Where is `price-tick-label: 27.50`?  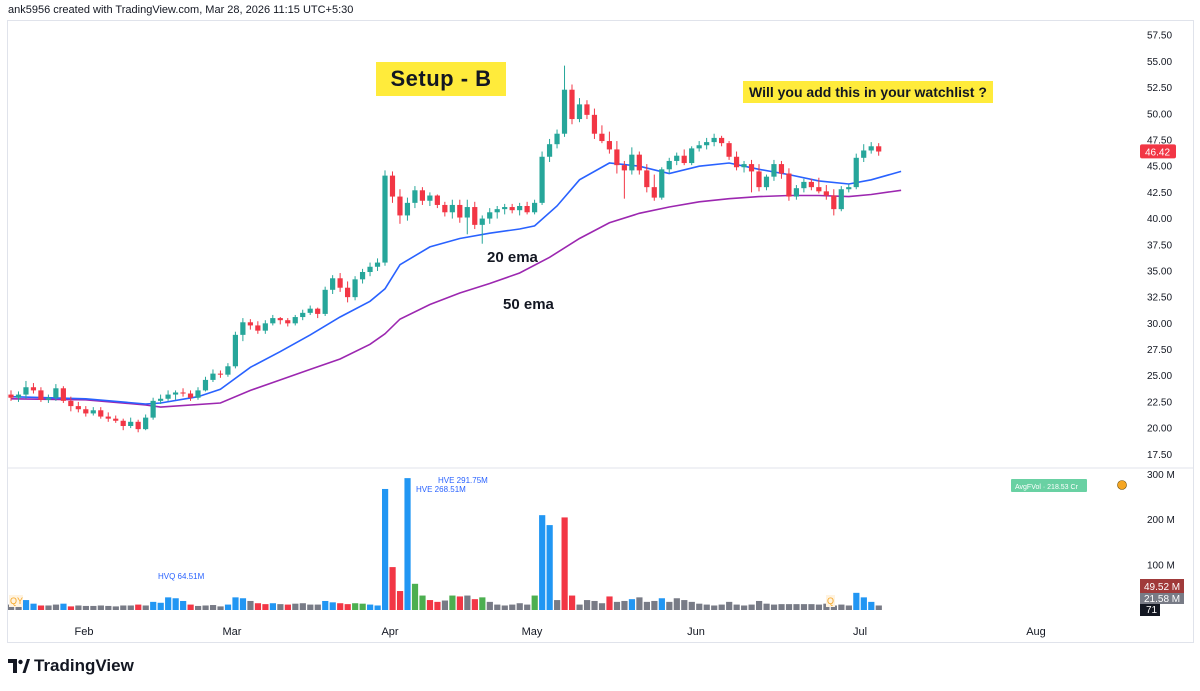 price-tick-label: 27.50 is located at coordinates (1159, 350).